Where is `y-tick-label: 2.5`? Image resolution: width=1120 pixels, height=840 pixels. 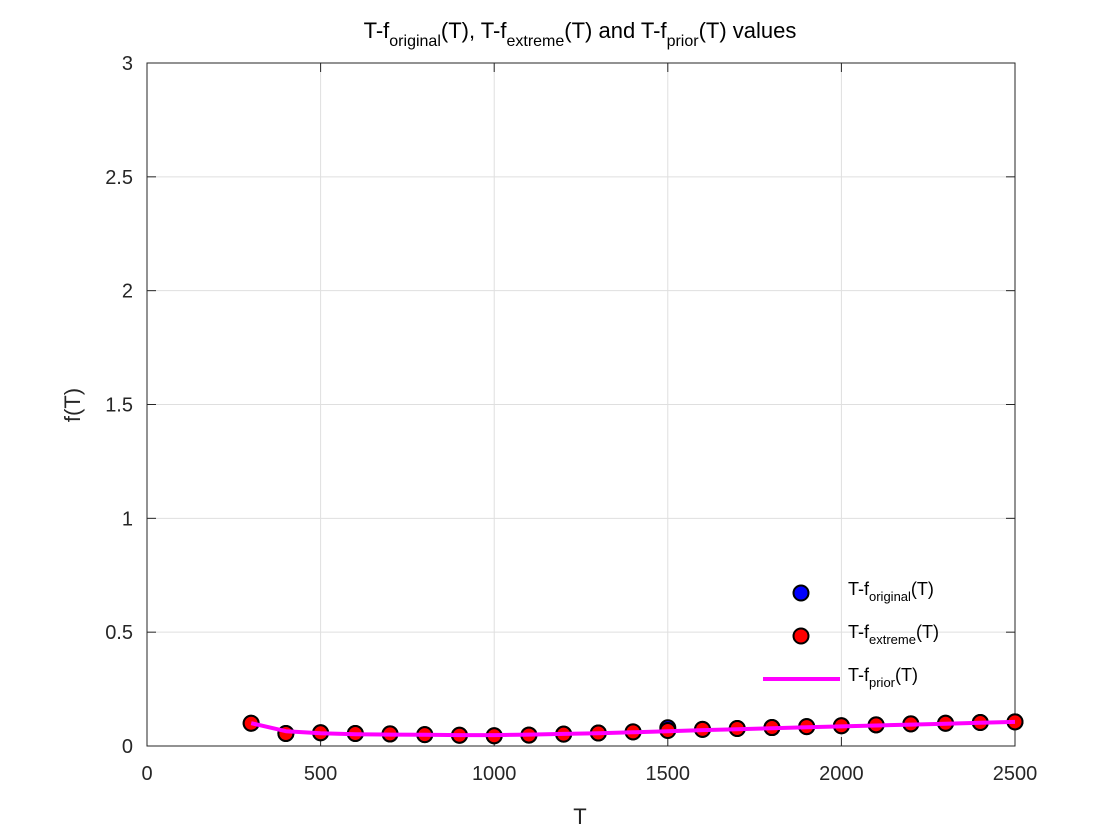 y-tick-label: 2.5 is located at coordinates (119, 178).